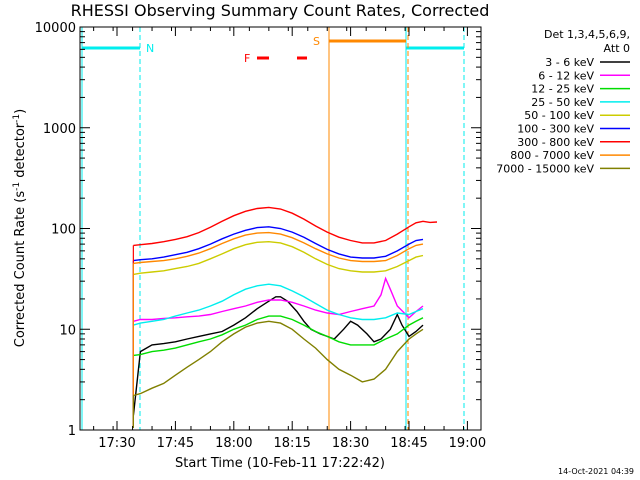  Describe the element at coordinates (150, 48) in the screenshot. I see `night-label: N` at that location.